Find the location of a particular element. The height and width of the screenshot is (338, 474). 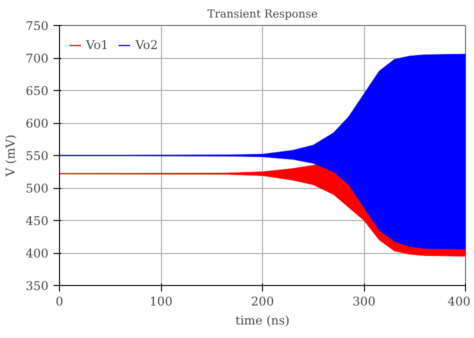

y-tick-label: 600 is located at coordinates (37, 123).